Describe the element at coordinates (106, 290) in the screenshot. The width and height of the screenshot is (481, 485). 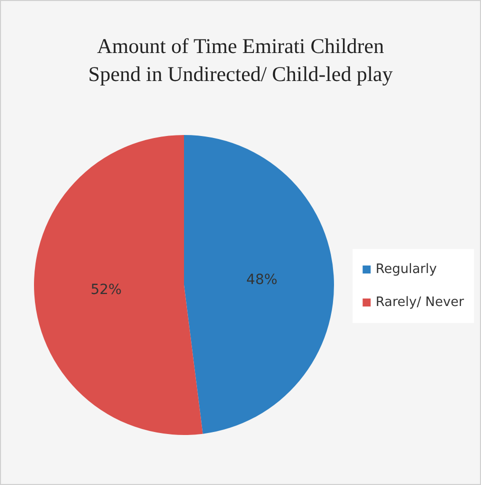
I see `data-label: 52%` at that location.